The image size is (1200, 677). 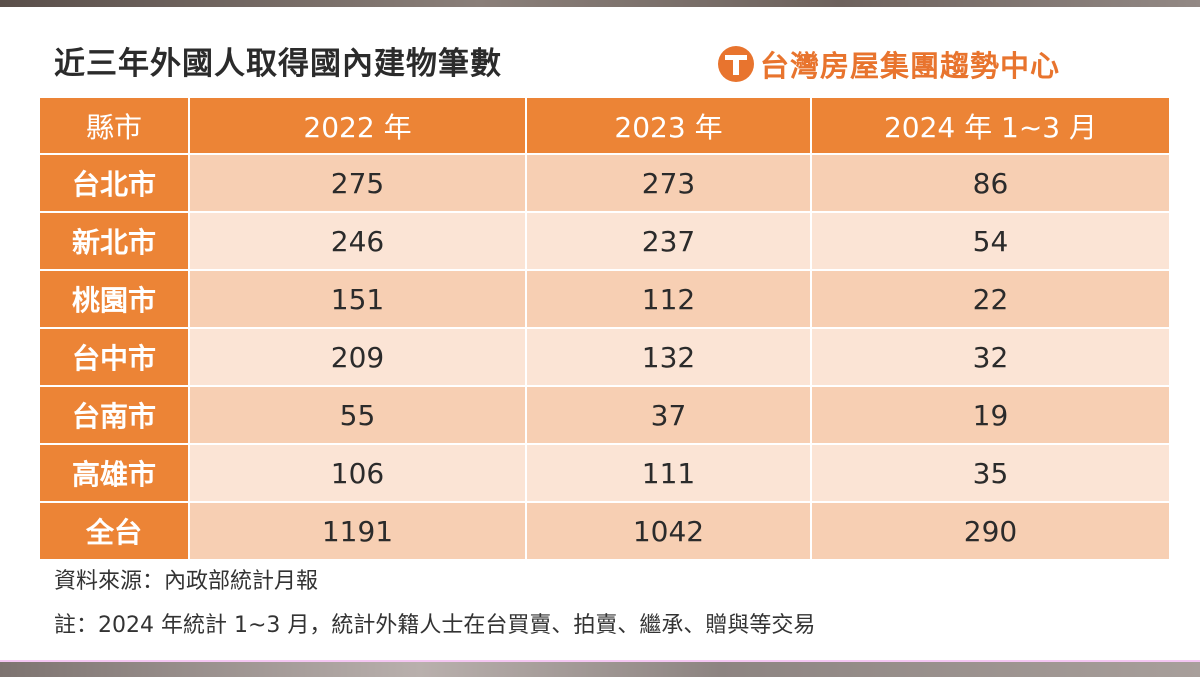 What do you see at coordinates (990, 183) in the screenshot?
I see `table-cell: 86` at bounding box center [990, 183].